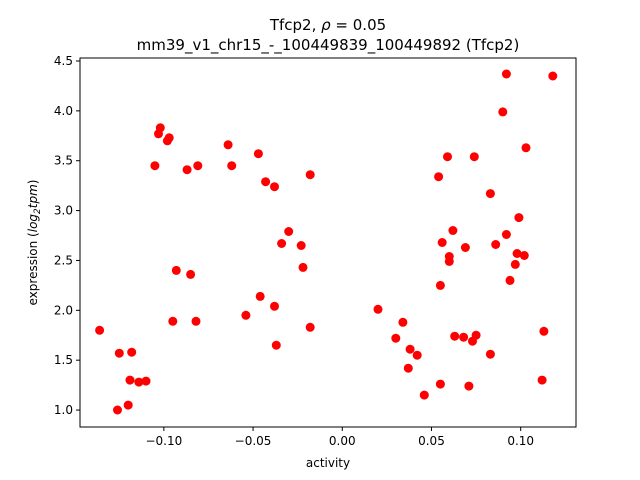  I want to click on y-tick-label: 3.5, so click(63, 161).